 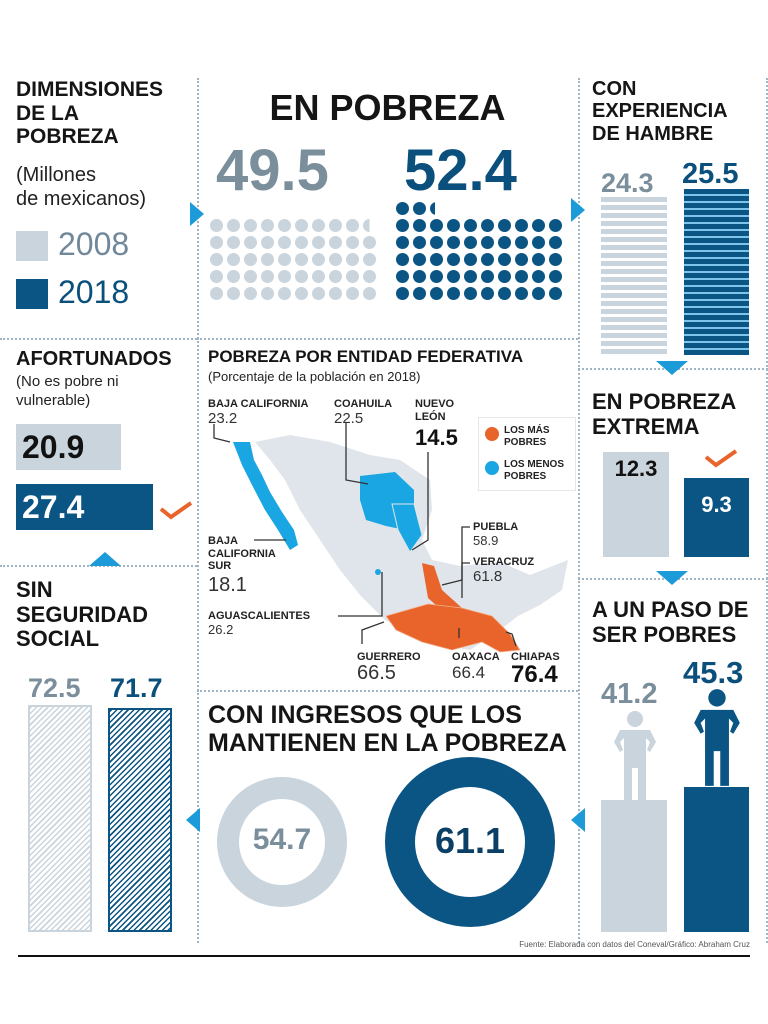 I want to click on seguridad-title: SIN SEGURIDAD SOCIAL, so click(x=82, y=614).